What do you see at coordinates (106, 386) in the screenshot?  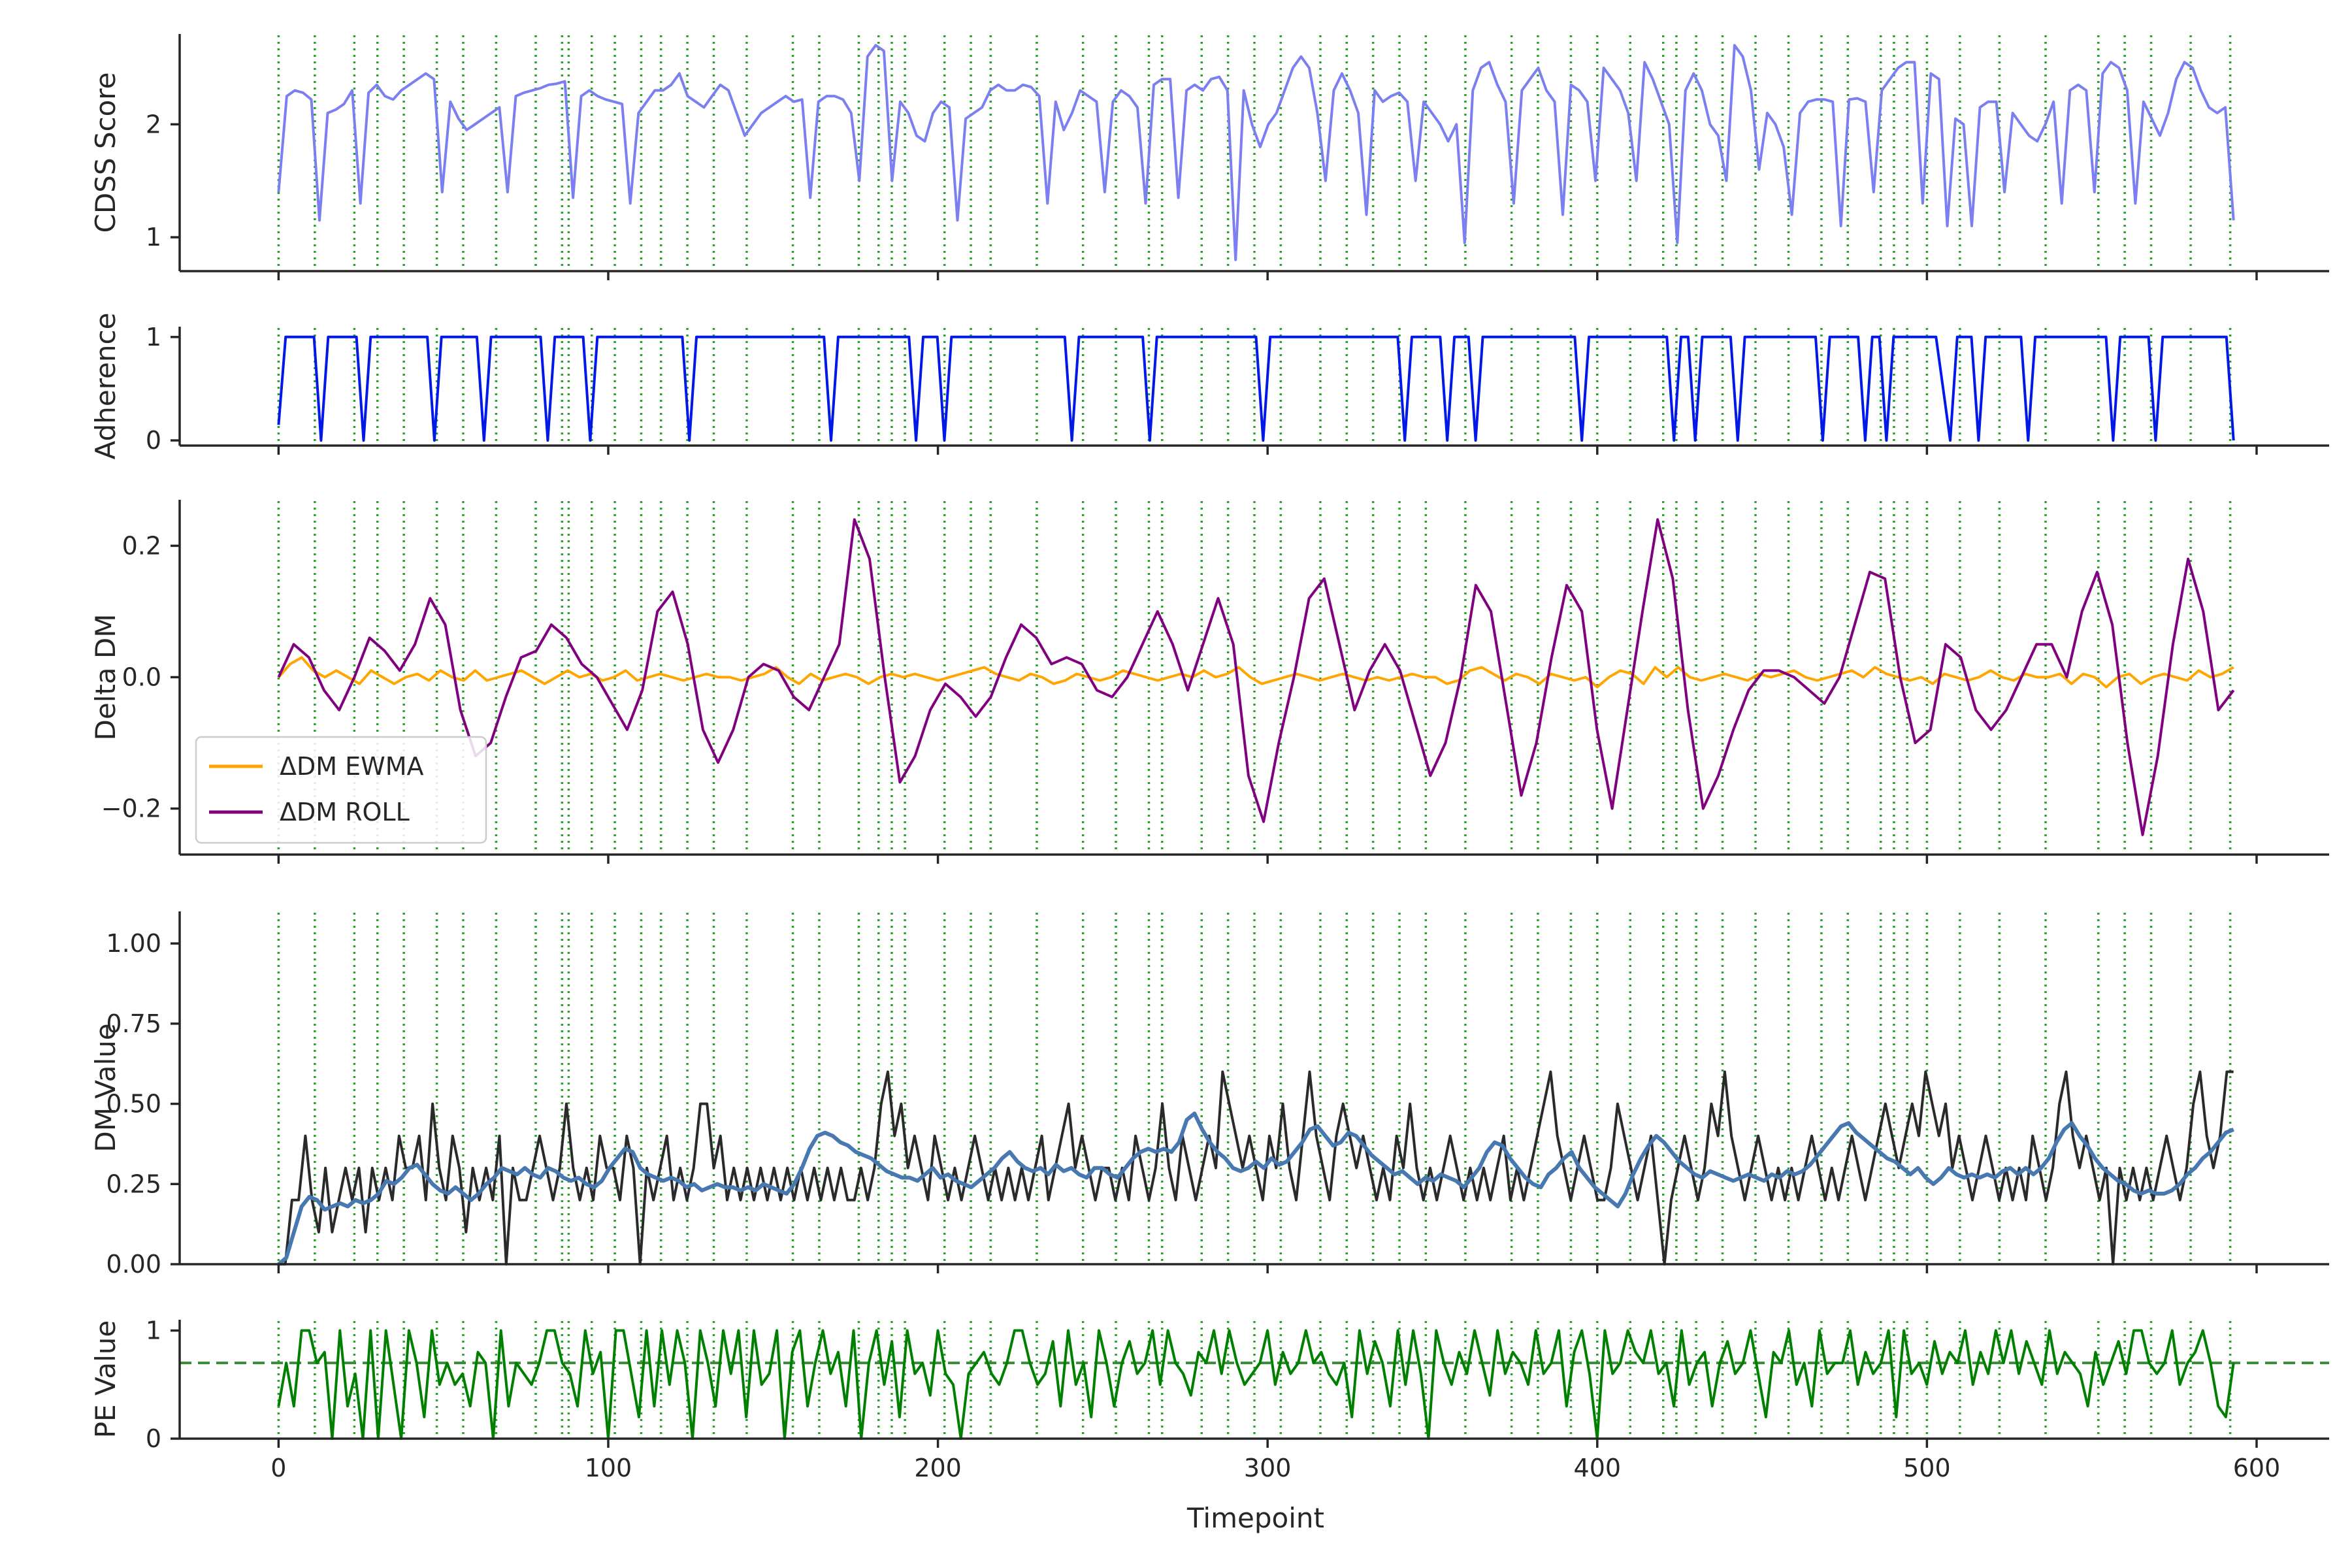 I see `y-axis-label: Adherence` at bounding box center [106, 386].